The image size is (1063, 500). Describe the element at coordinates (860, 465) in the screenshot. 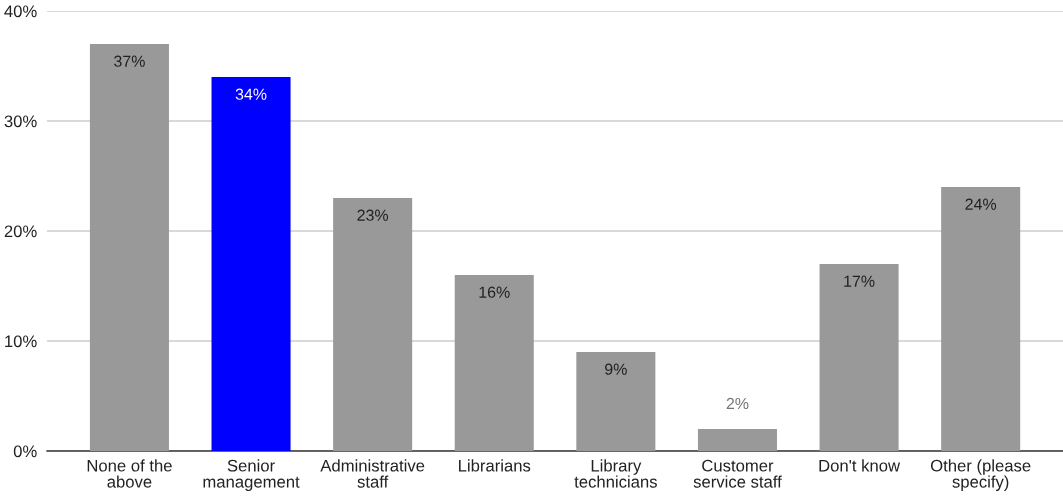

I see `x-tick-label: Don't know` at that location.